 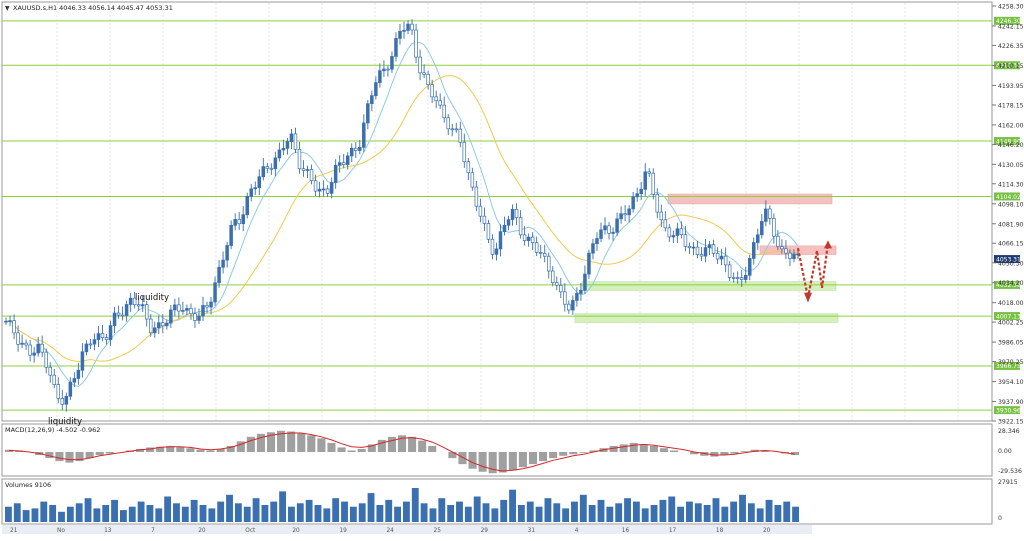 I want to click on macd-label: MACD(12,26,9) -4.502 -0.962, so click(x=52, y=430).